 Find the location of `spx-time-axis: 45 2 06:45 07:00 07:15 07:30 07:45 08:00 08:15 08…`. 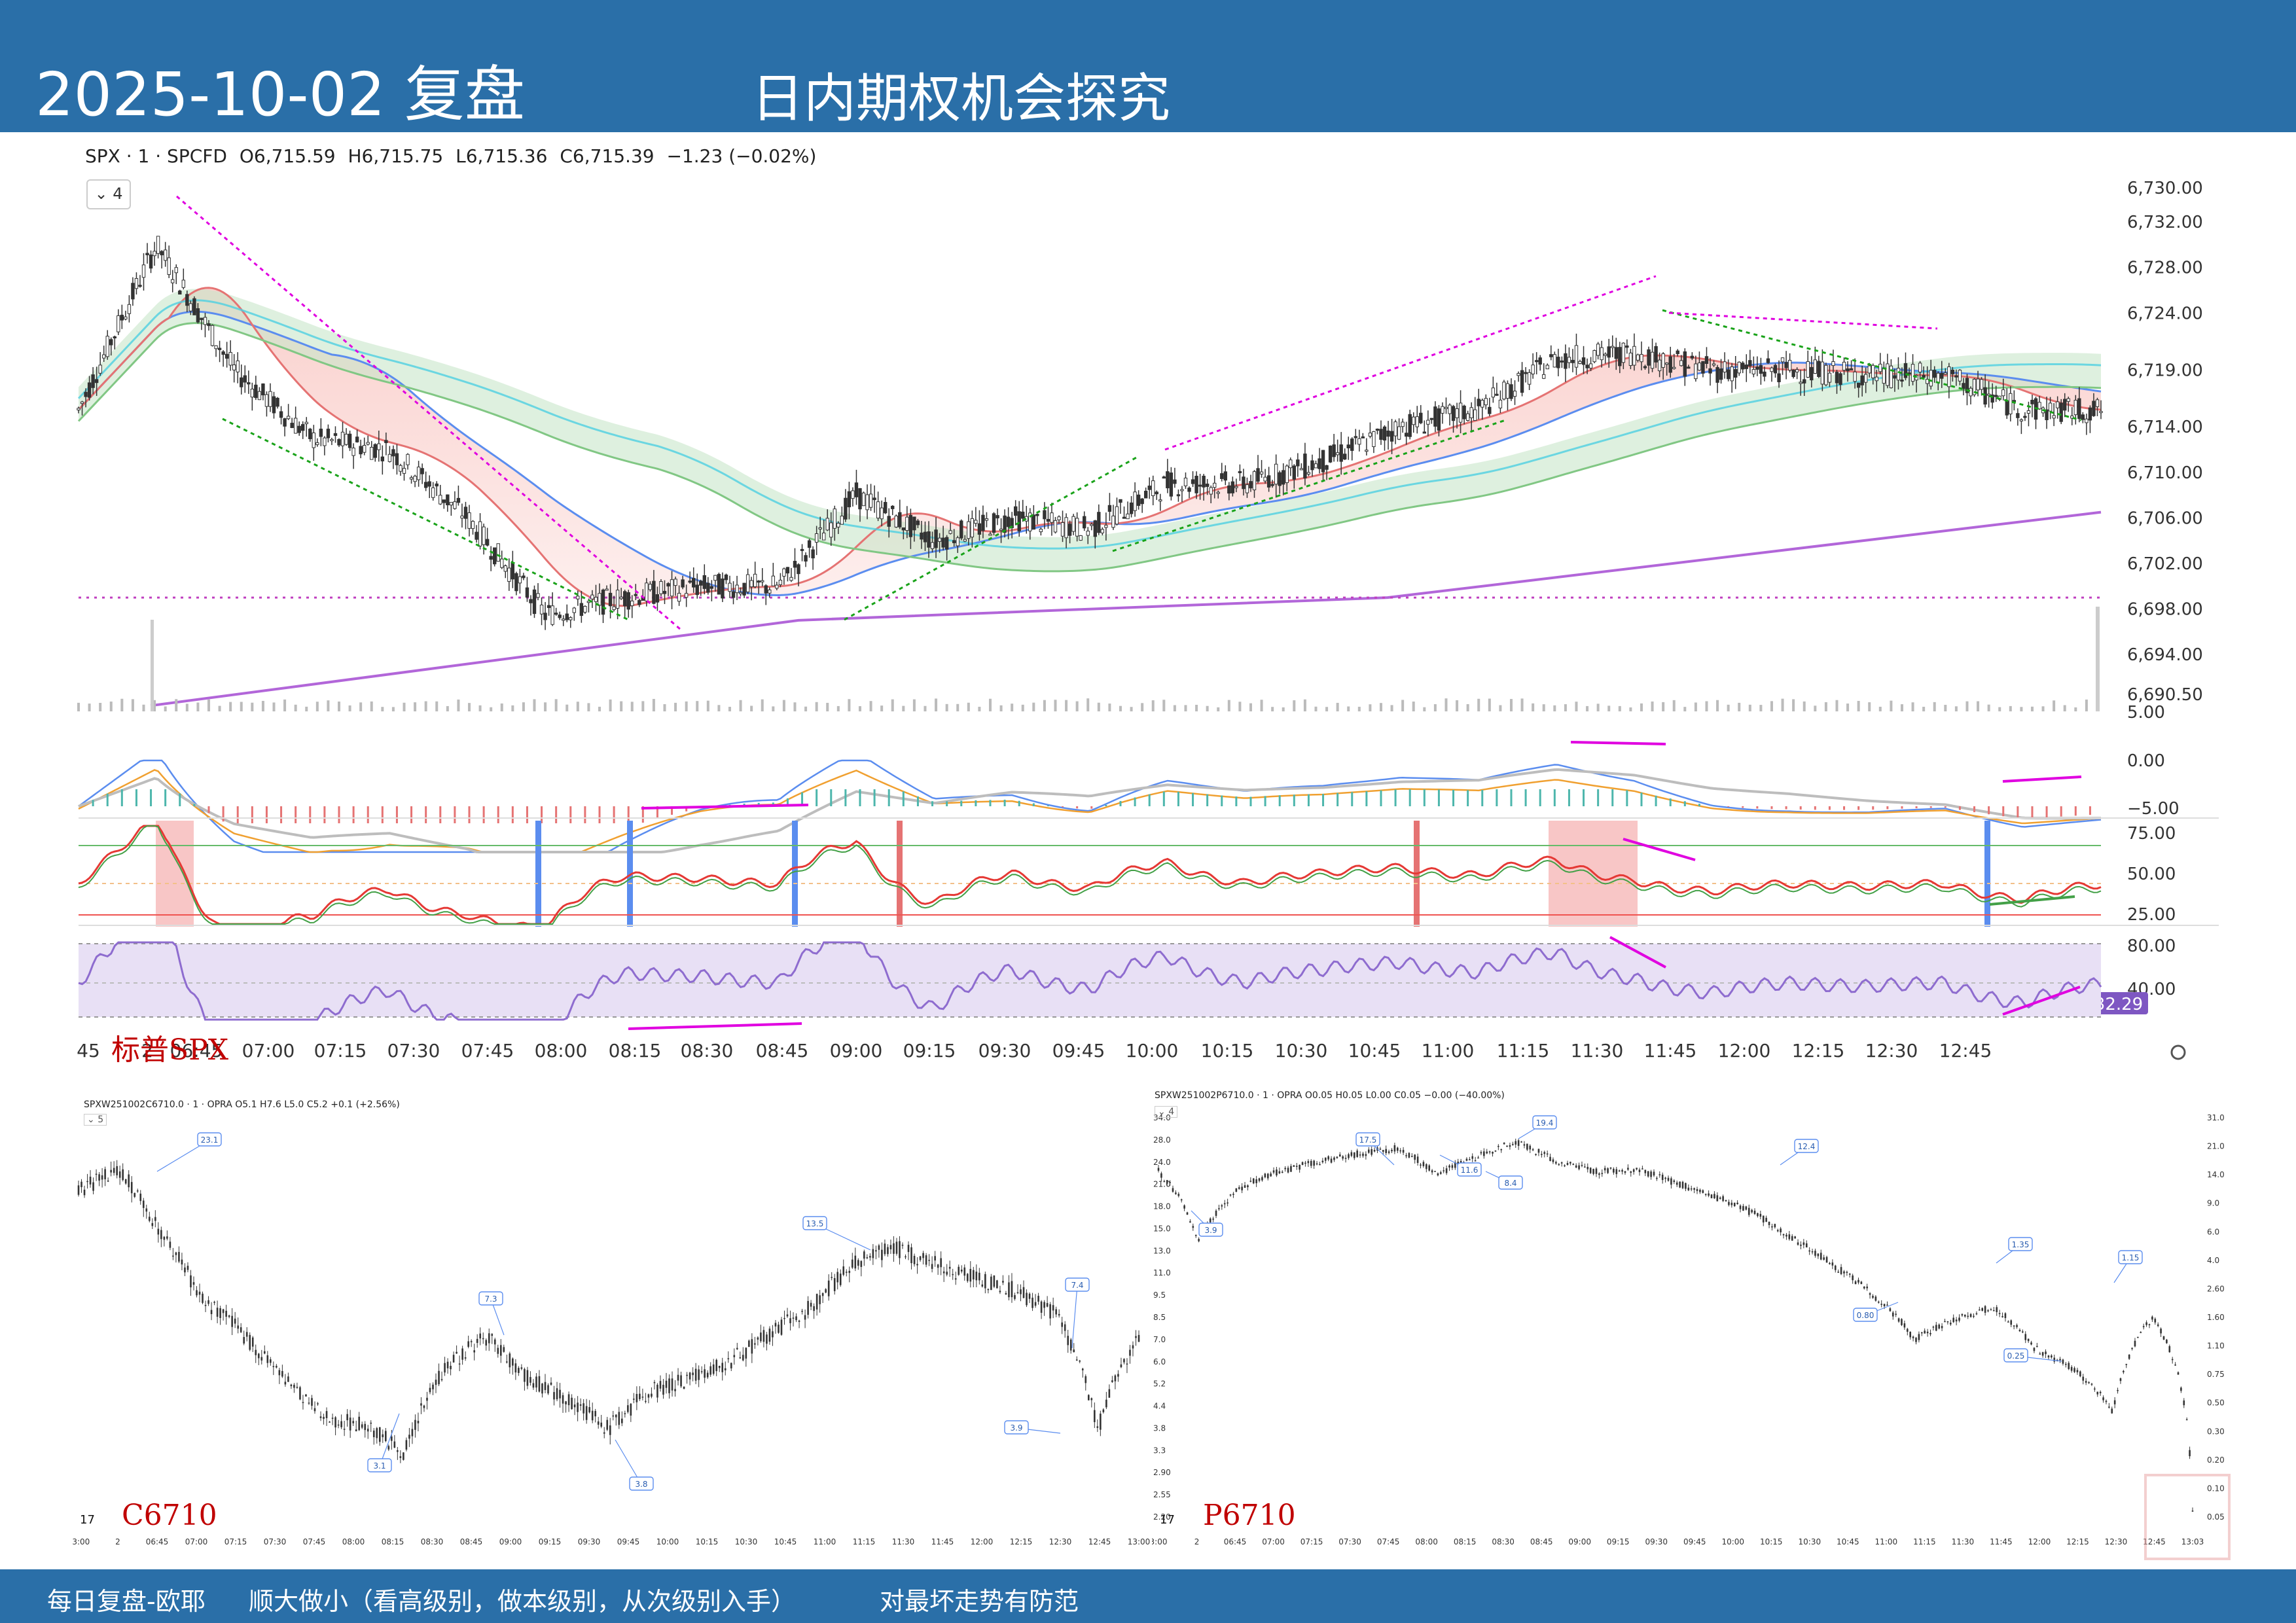

spx-time-axis: 45 2 06:45 07:00 07:15 07:30 07:45 08:00 08:15 08… is located at coordinates (1131, 1050).